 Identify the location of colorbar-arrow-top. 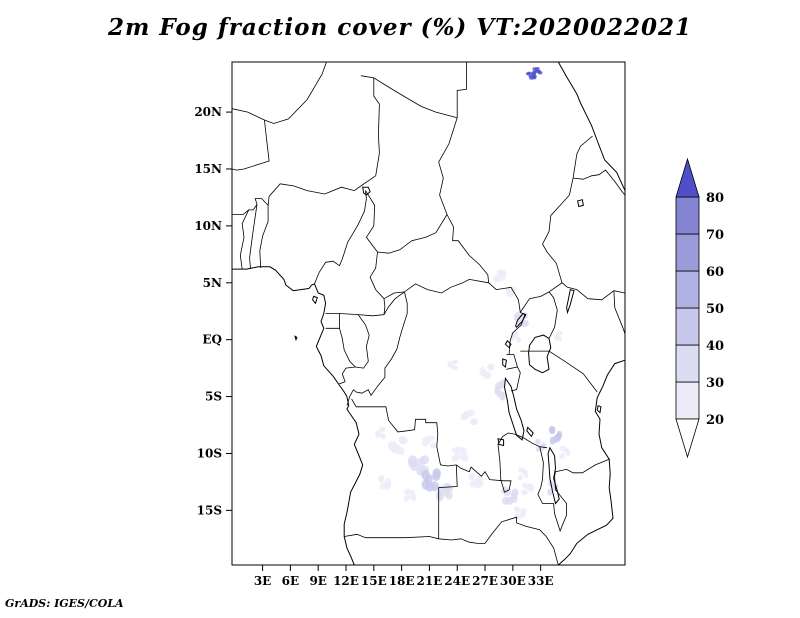
(687, 177).